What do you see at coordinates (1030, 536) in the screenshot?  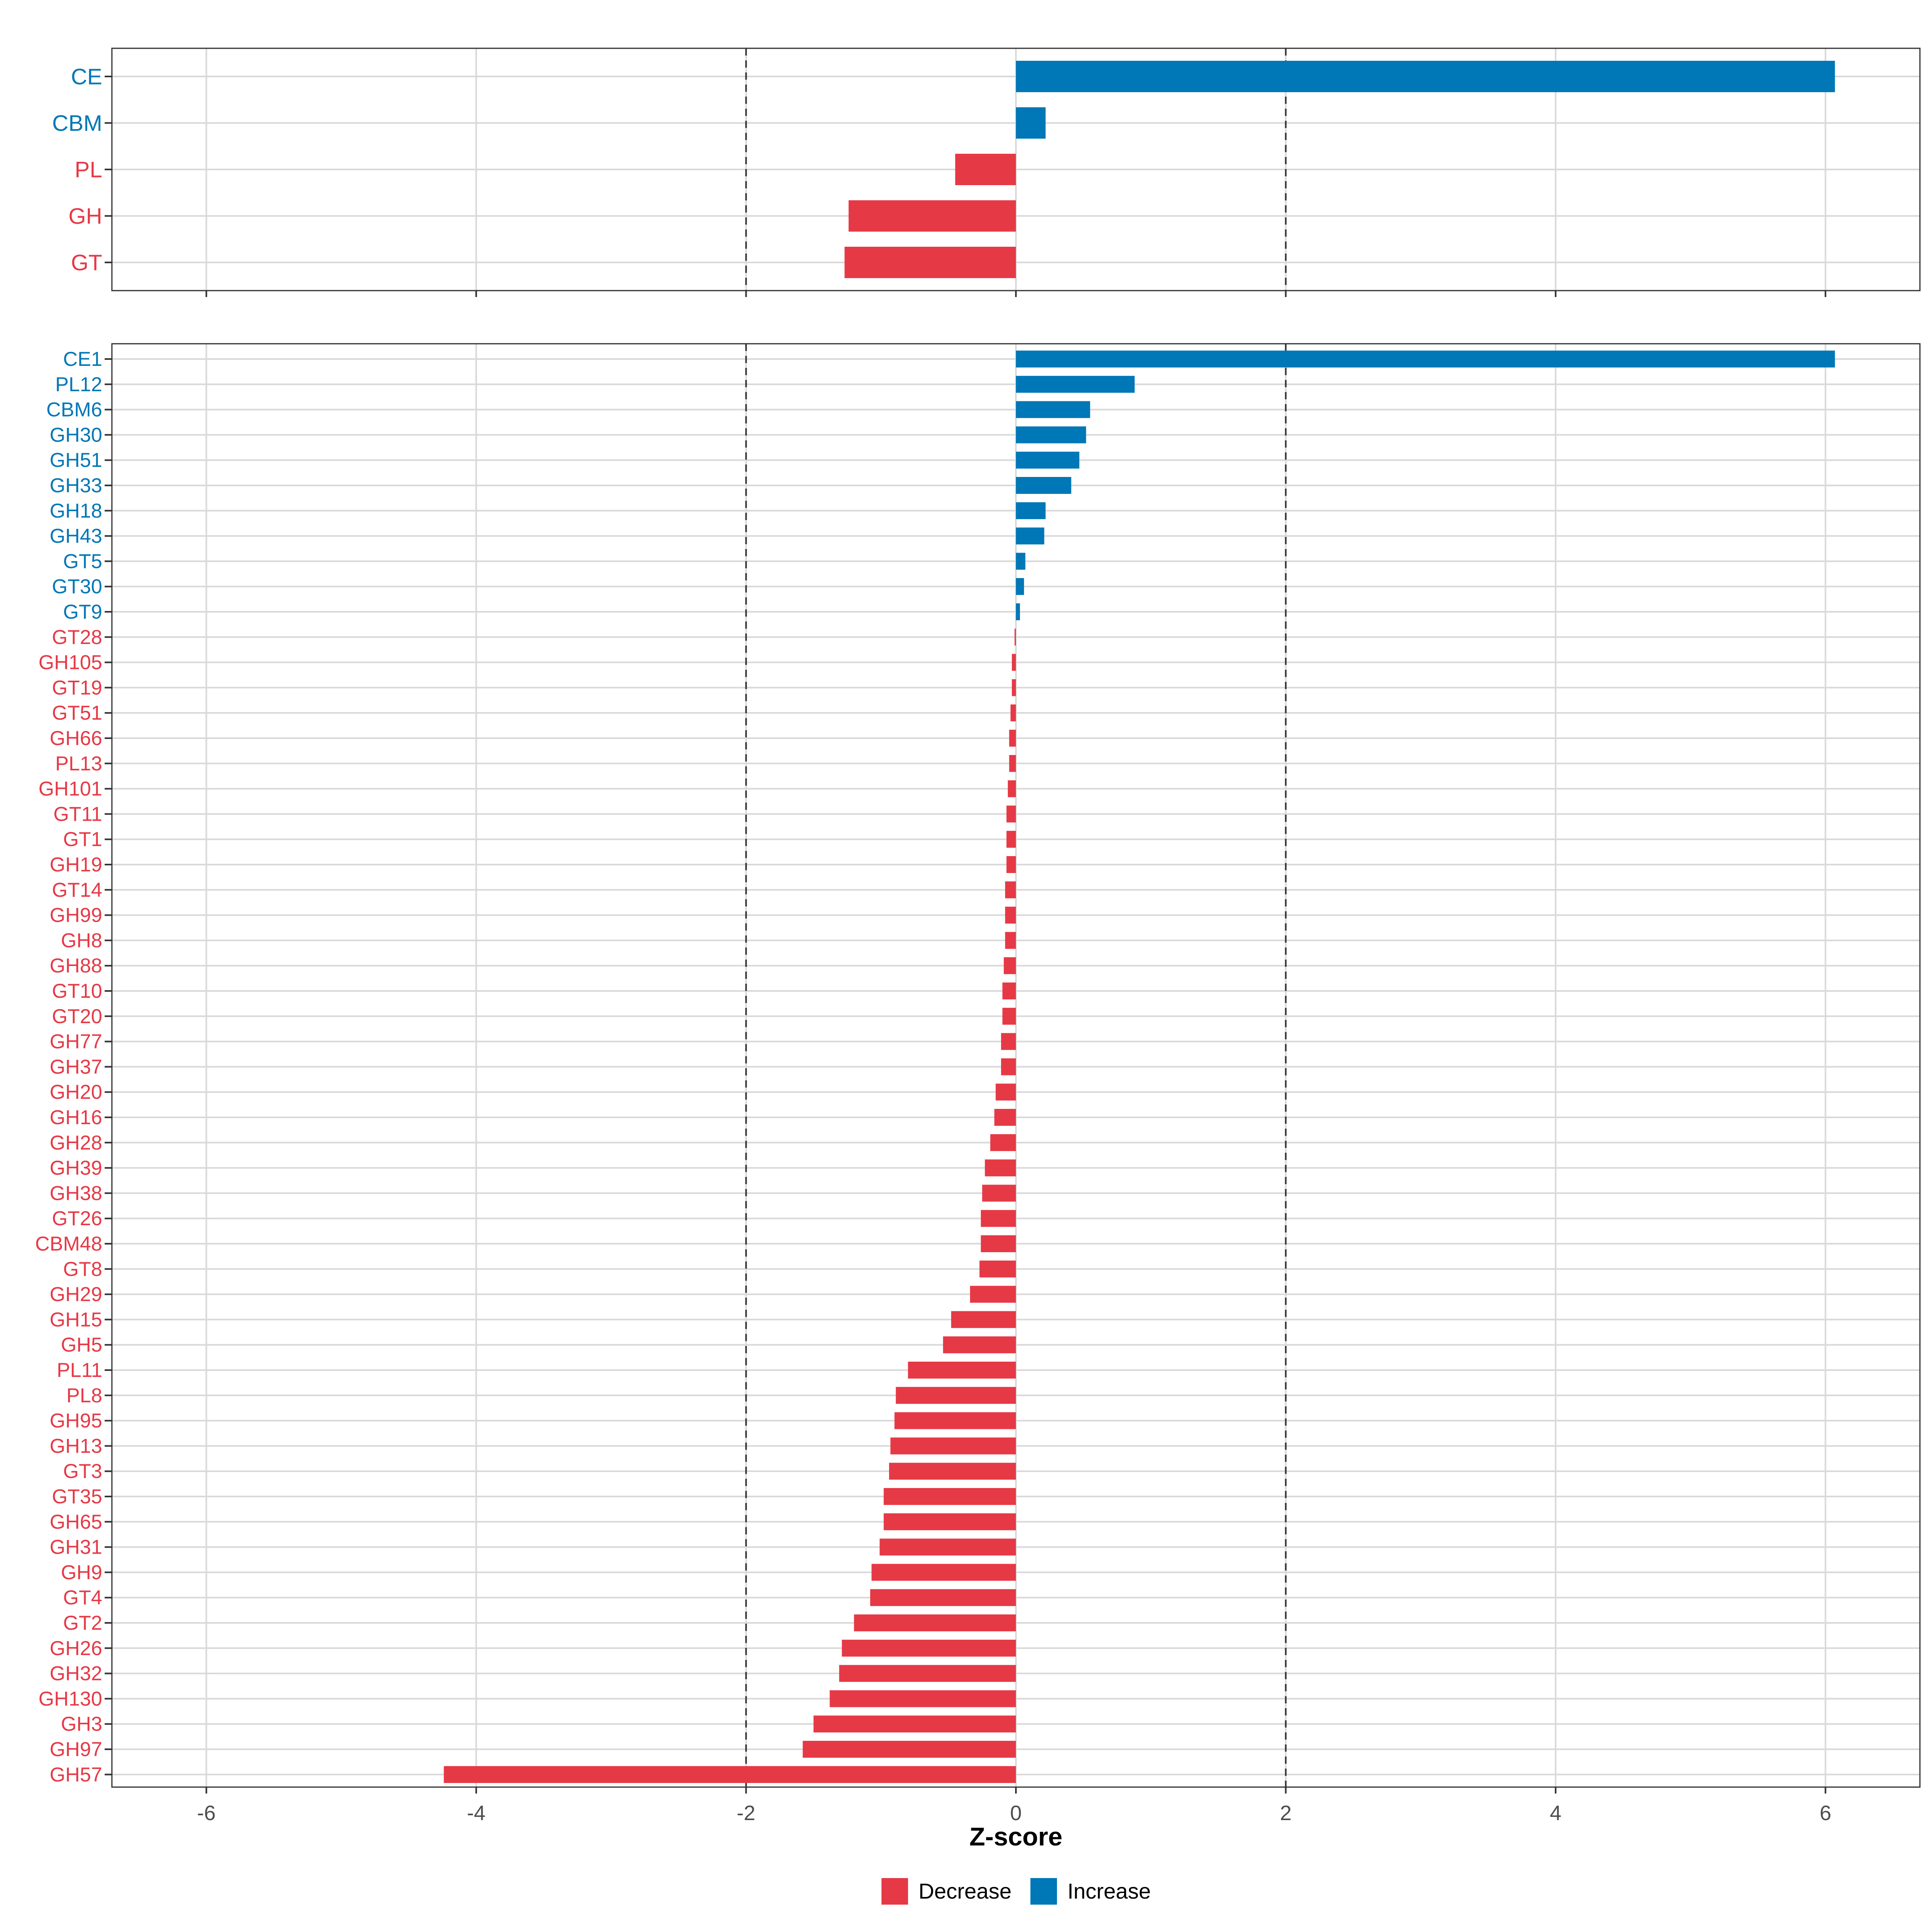 I see `subfamily-bar-GH43` at bounding box center [1030, 536].